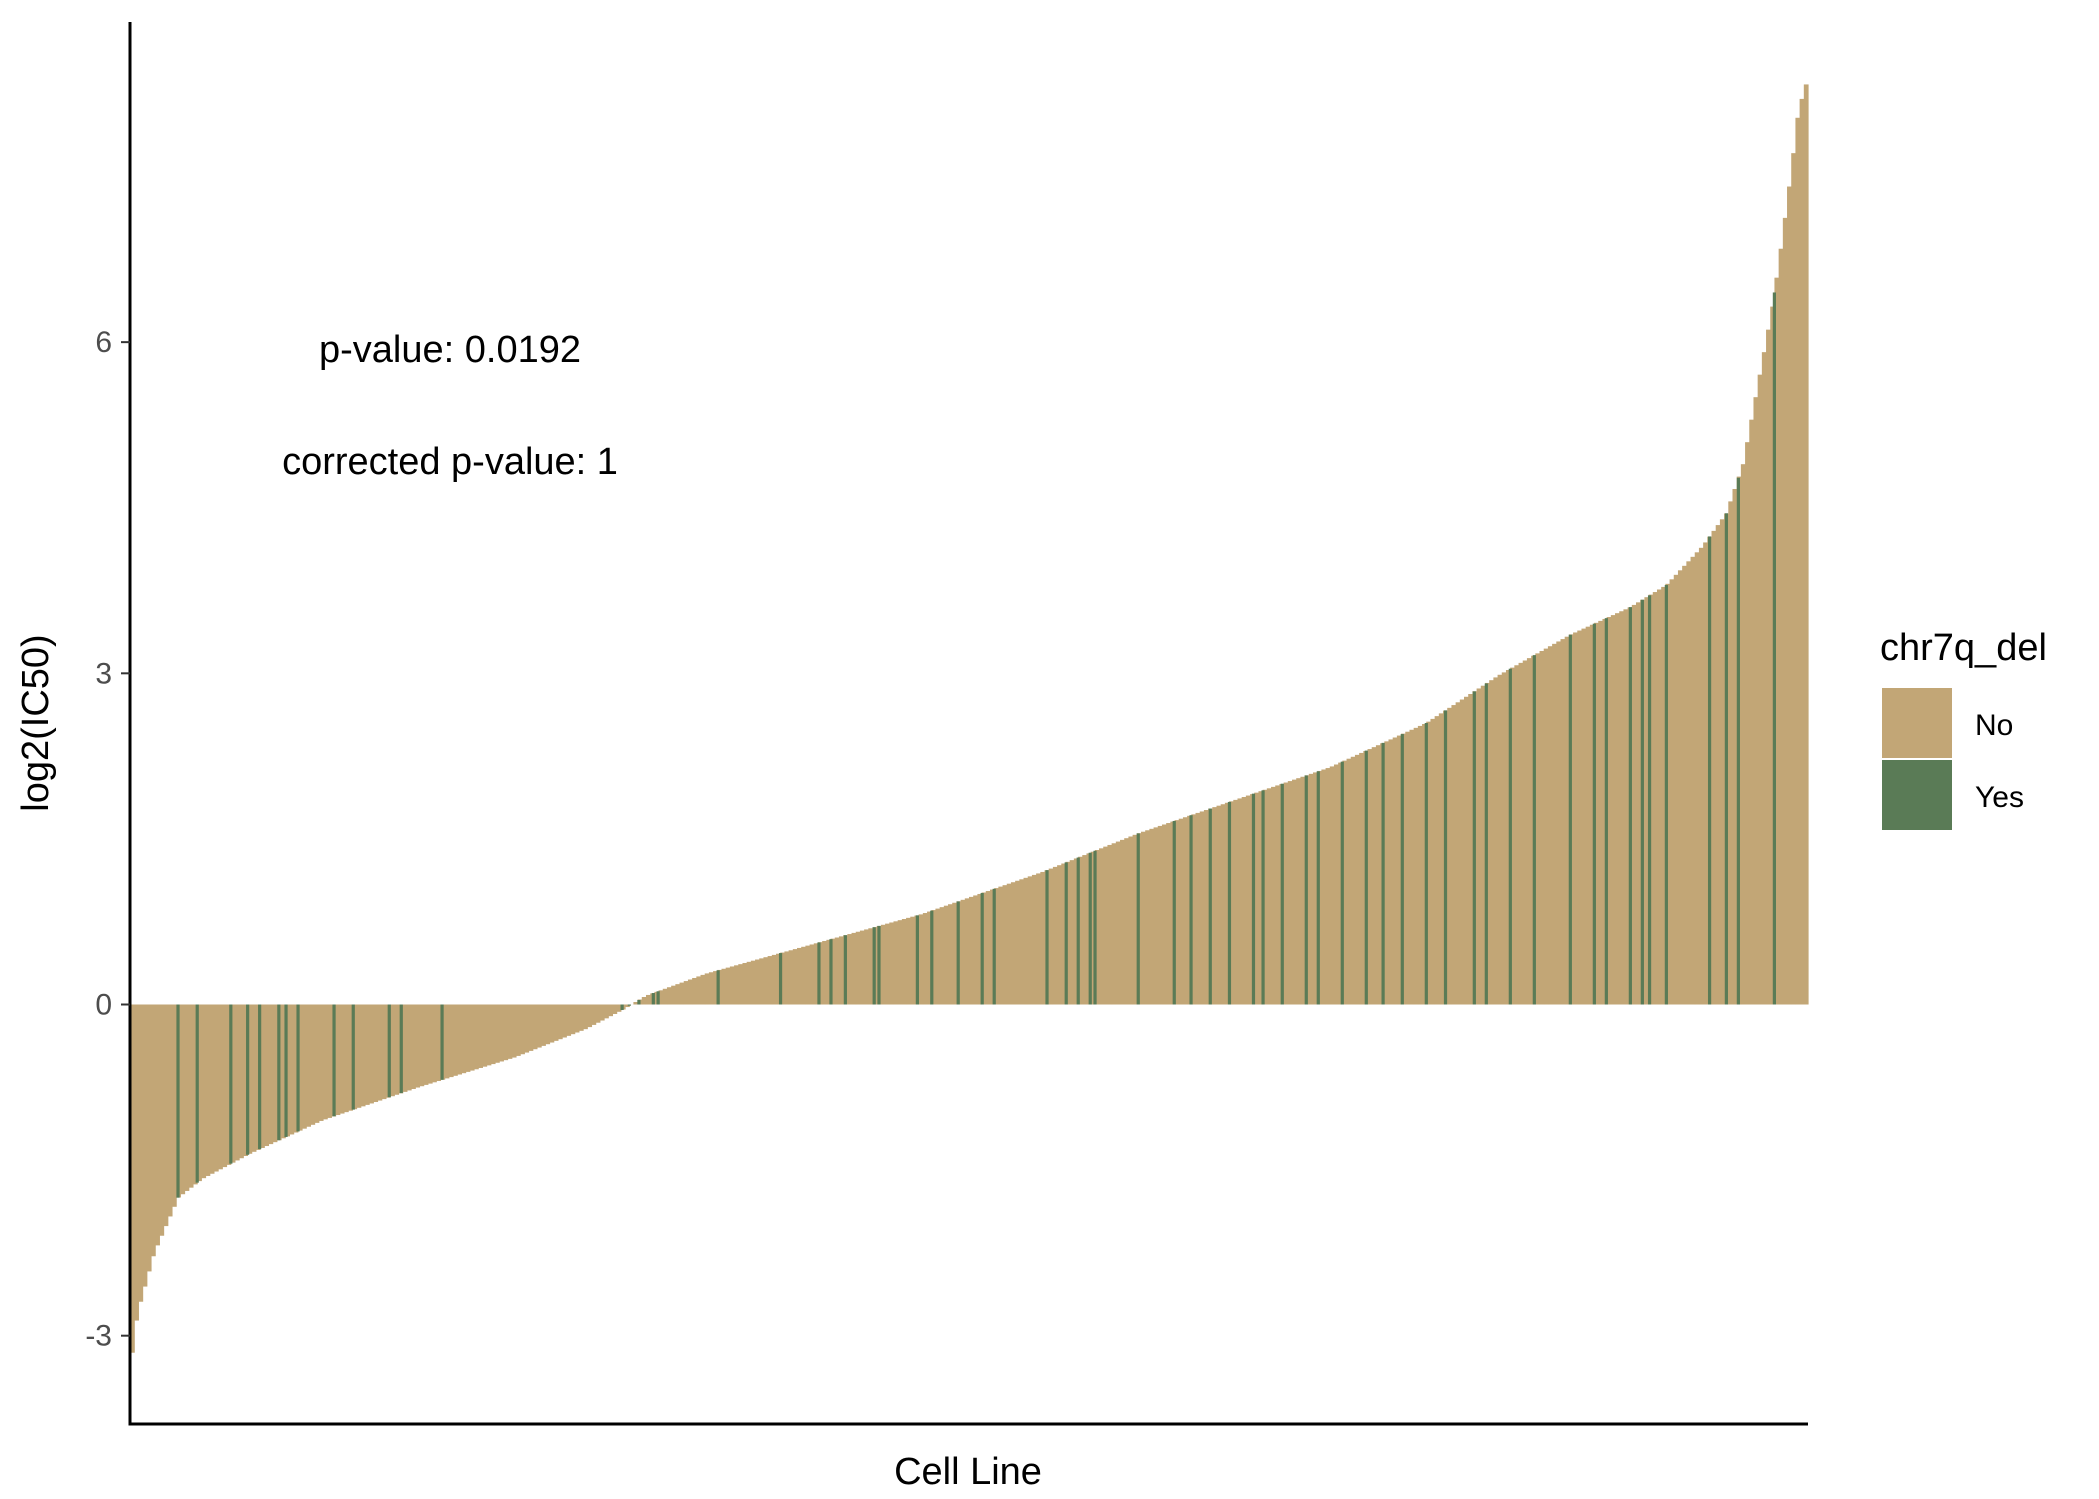  What do you see at coordinates (1999, 797) in the screenshot?
I see `legend-label-yes: Yes` at bounding box center [1999, 797].